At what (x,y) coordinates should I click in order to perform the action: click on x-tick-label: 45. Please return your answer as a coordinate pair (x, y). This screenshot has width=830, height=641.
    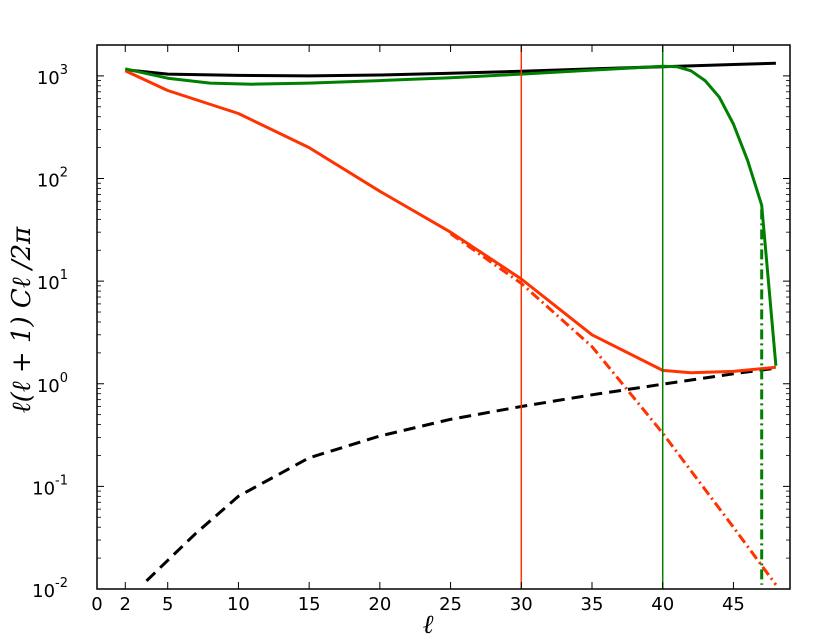
    Looking at the image, I should click on (733, 604).